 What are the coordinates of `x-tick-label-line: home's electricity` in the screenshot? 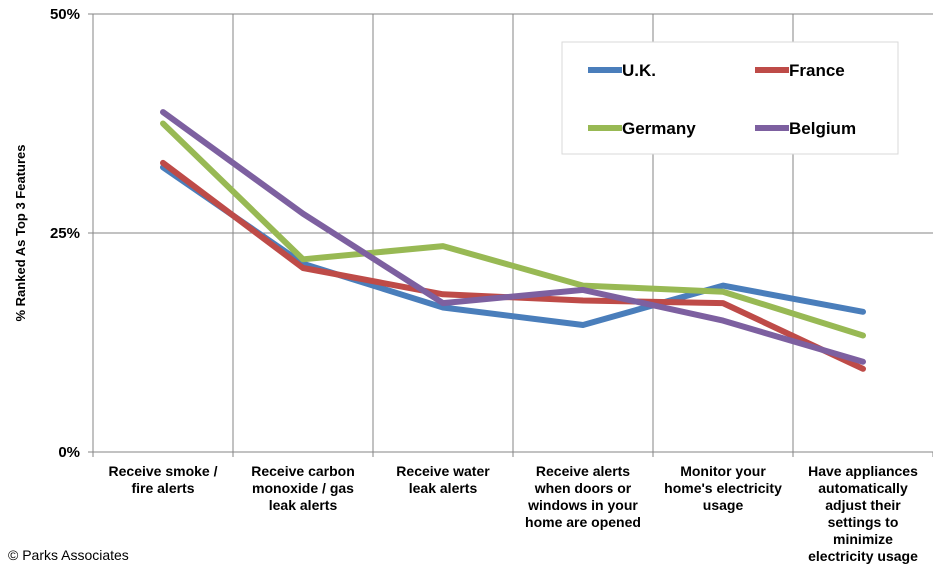 It's located at (723, 488).